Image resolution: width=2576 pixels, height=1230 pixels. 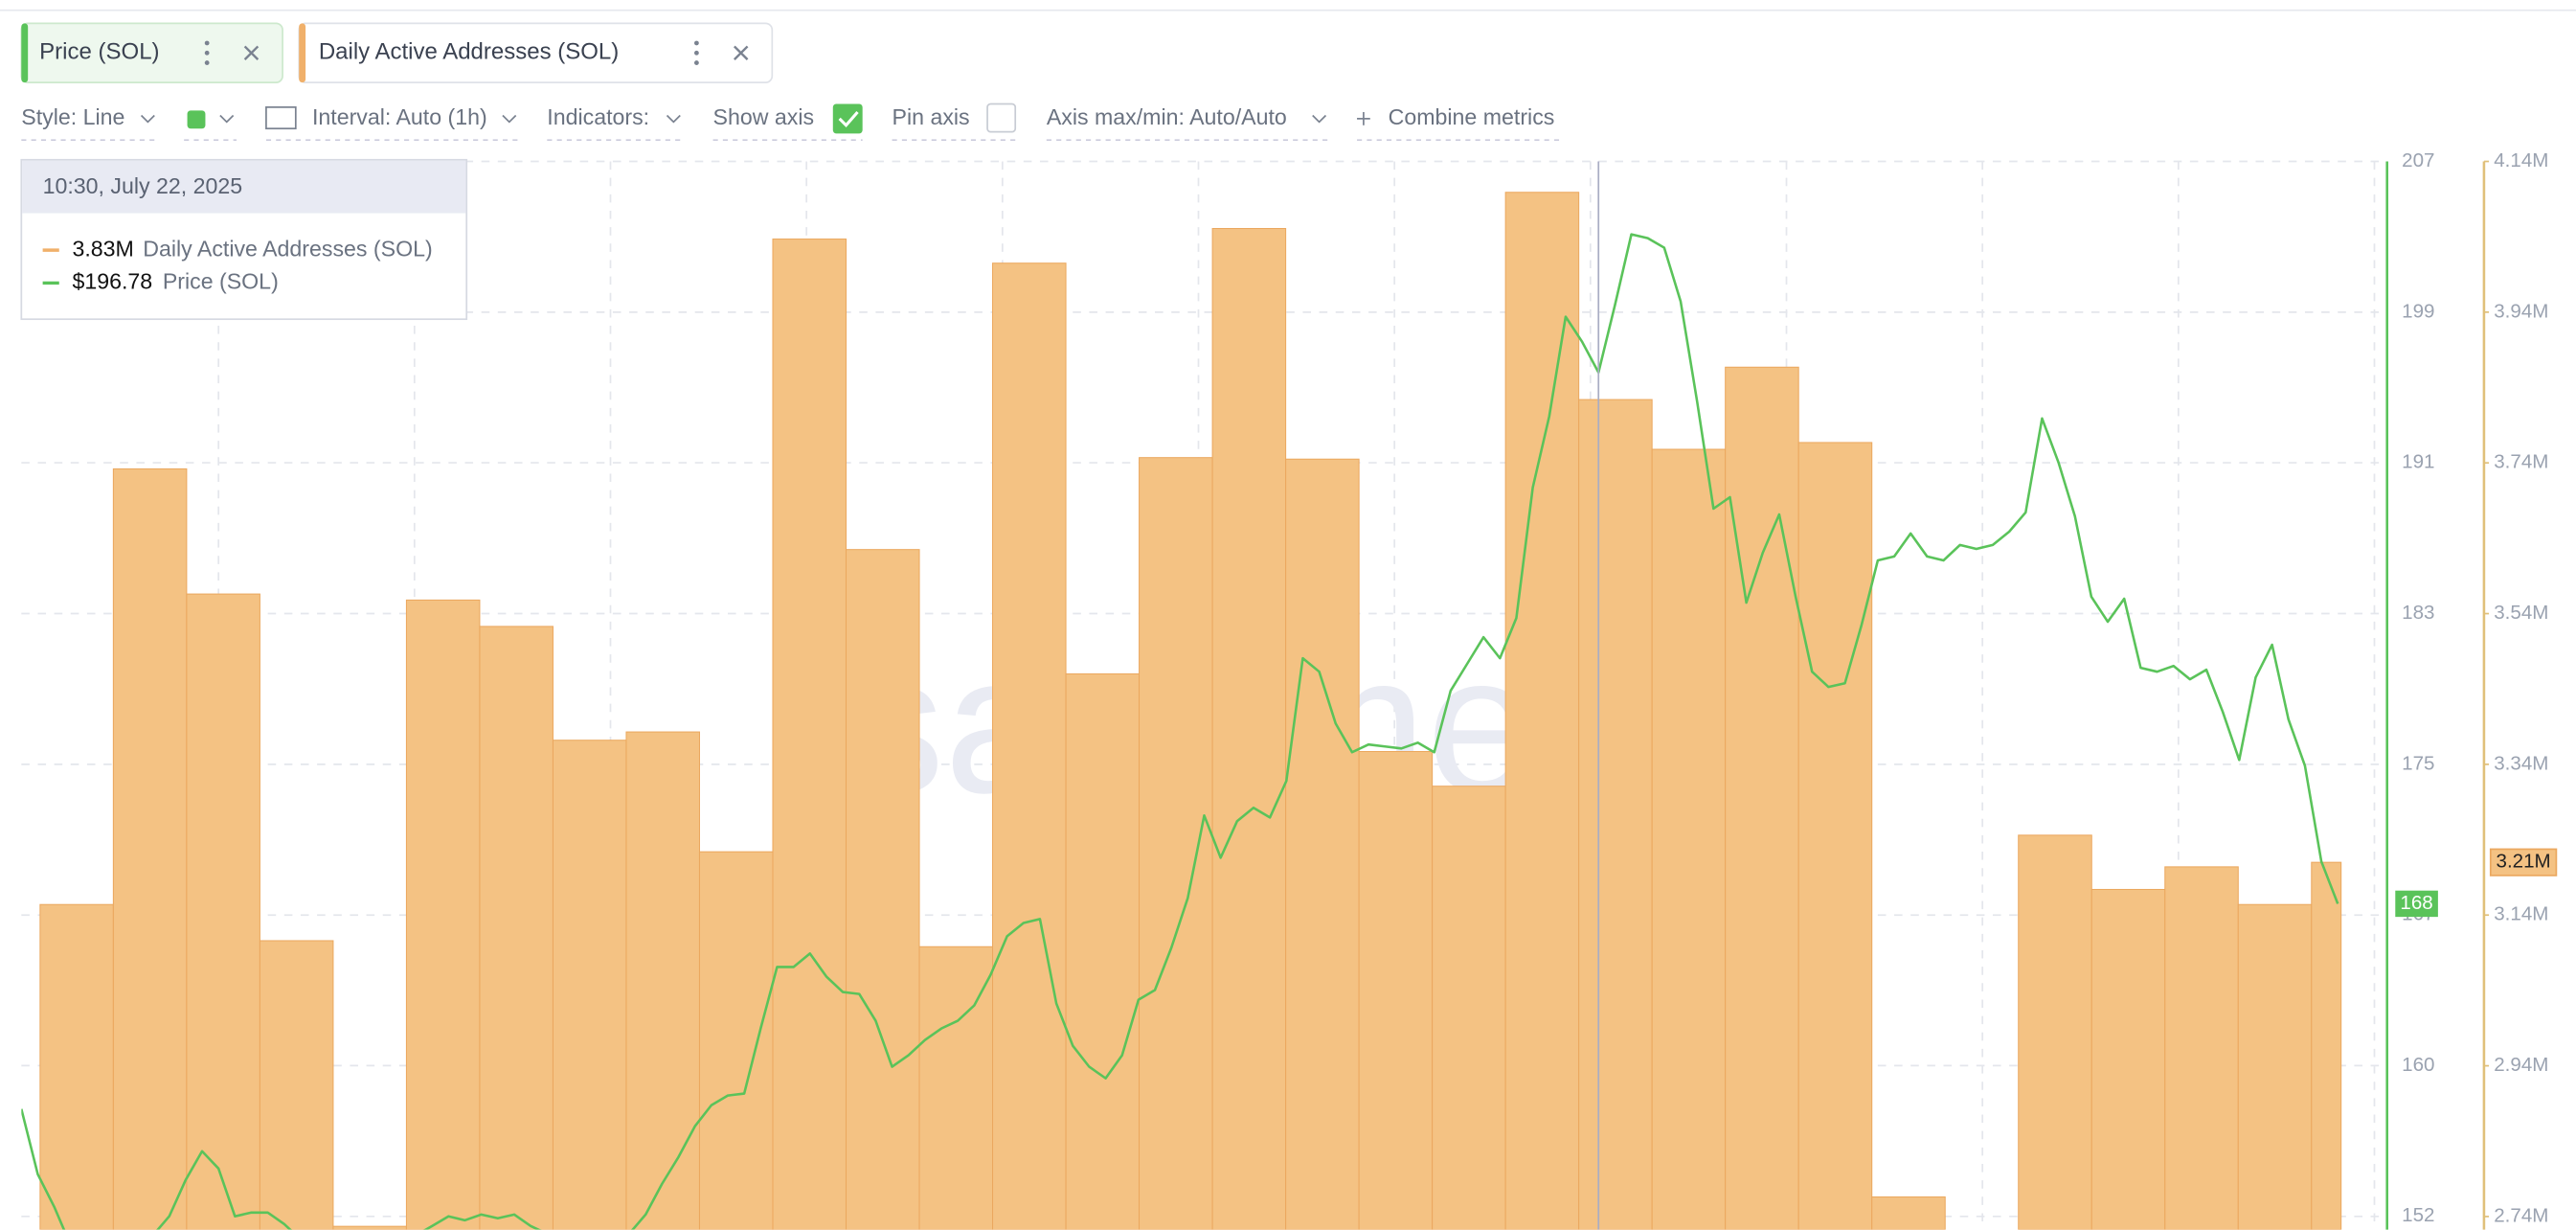 I want to click on combine-metrics: Combine metrics, so click(x=1472, y=117).